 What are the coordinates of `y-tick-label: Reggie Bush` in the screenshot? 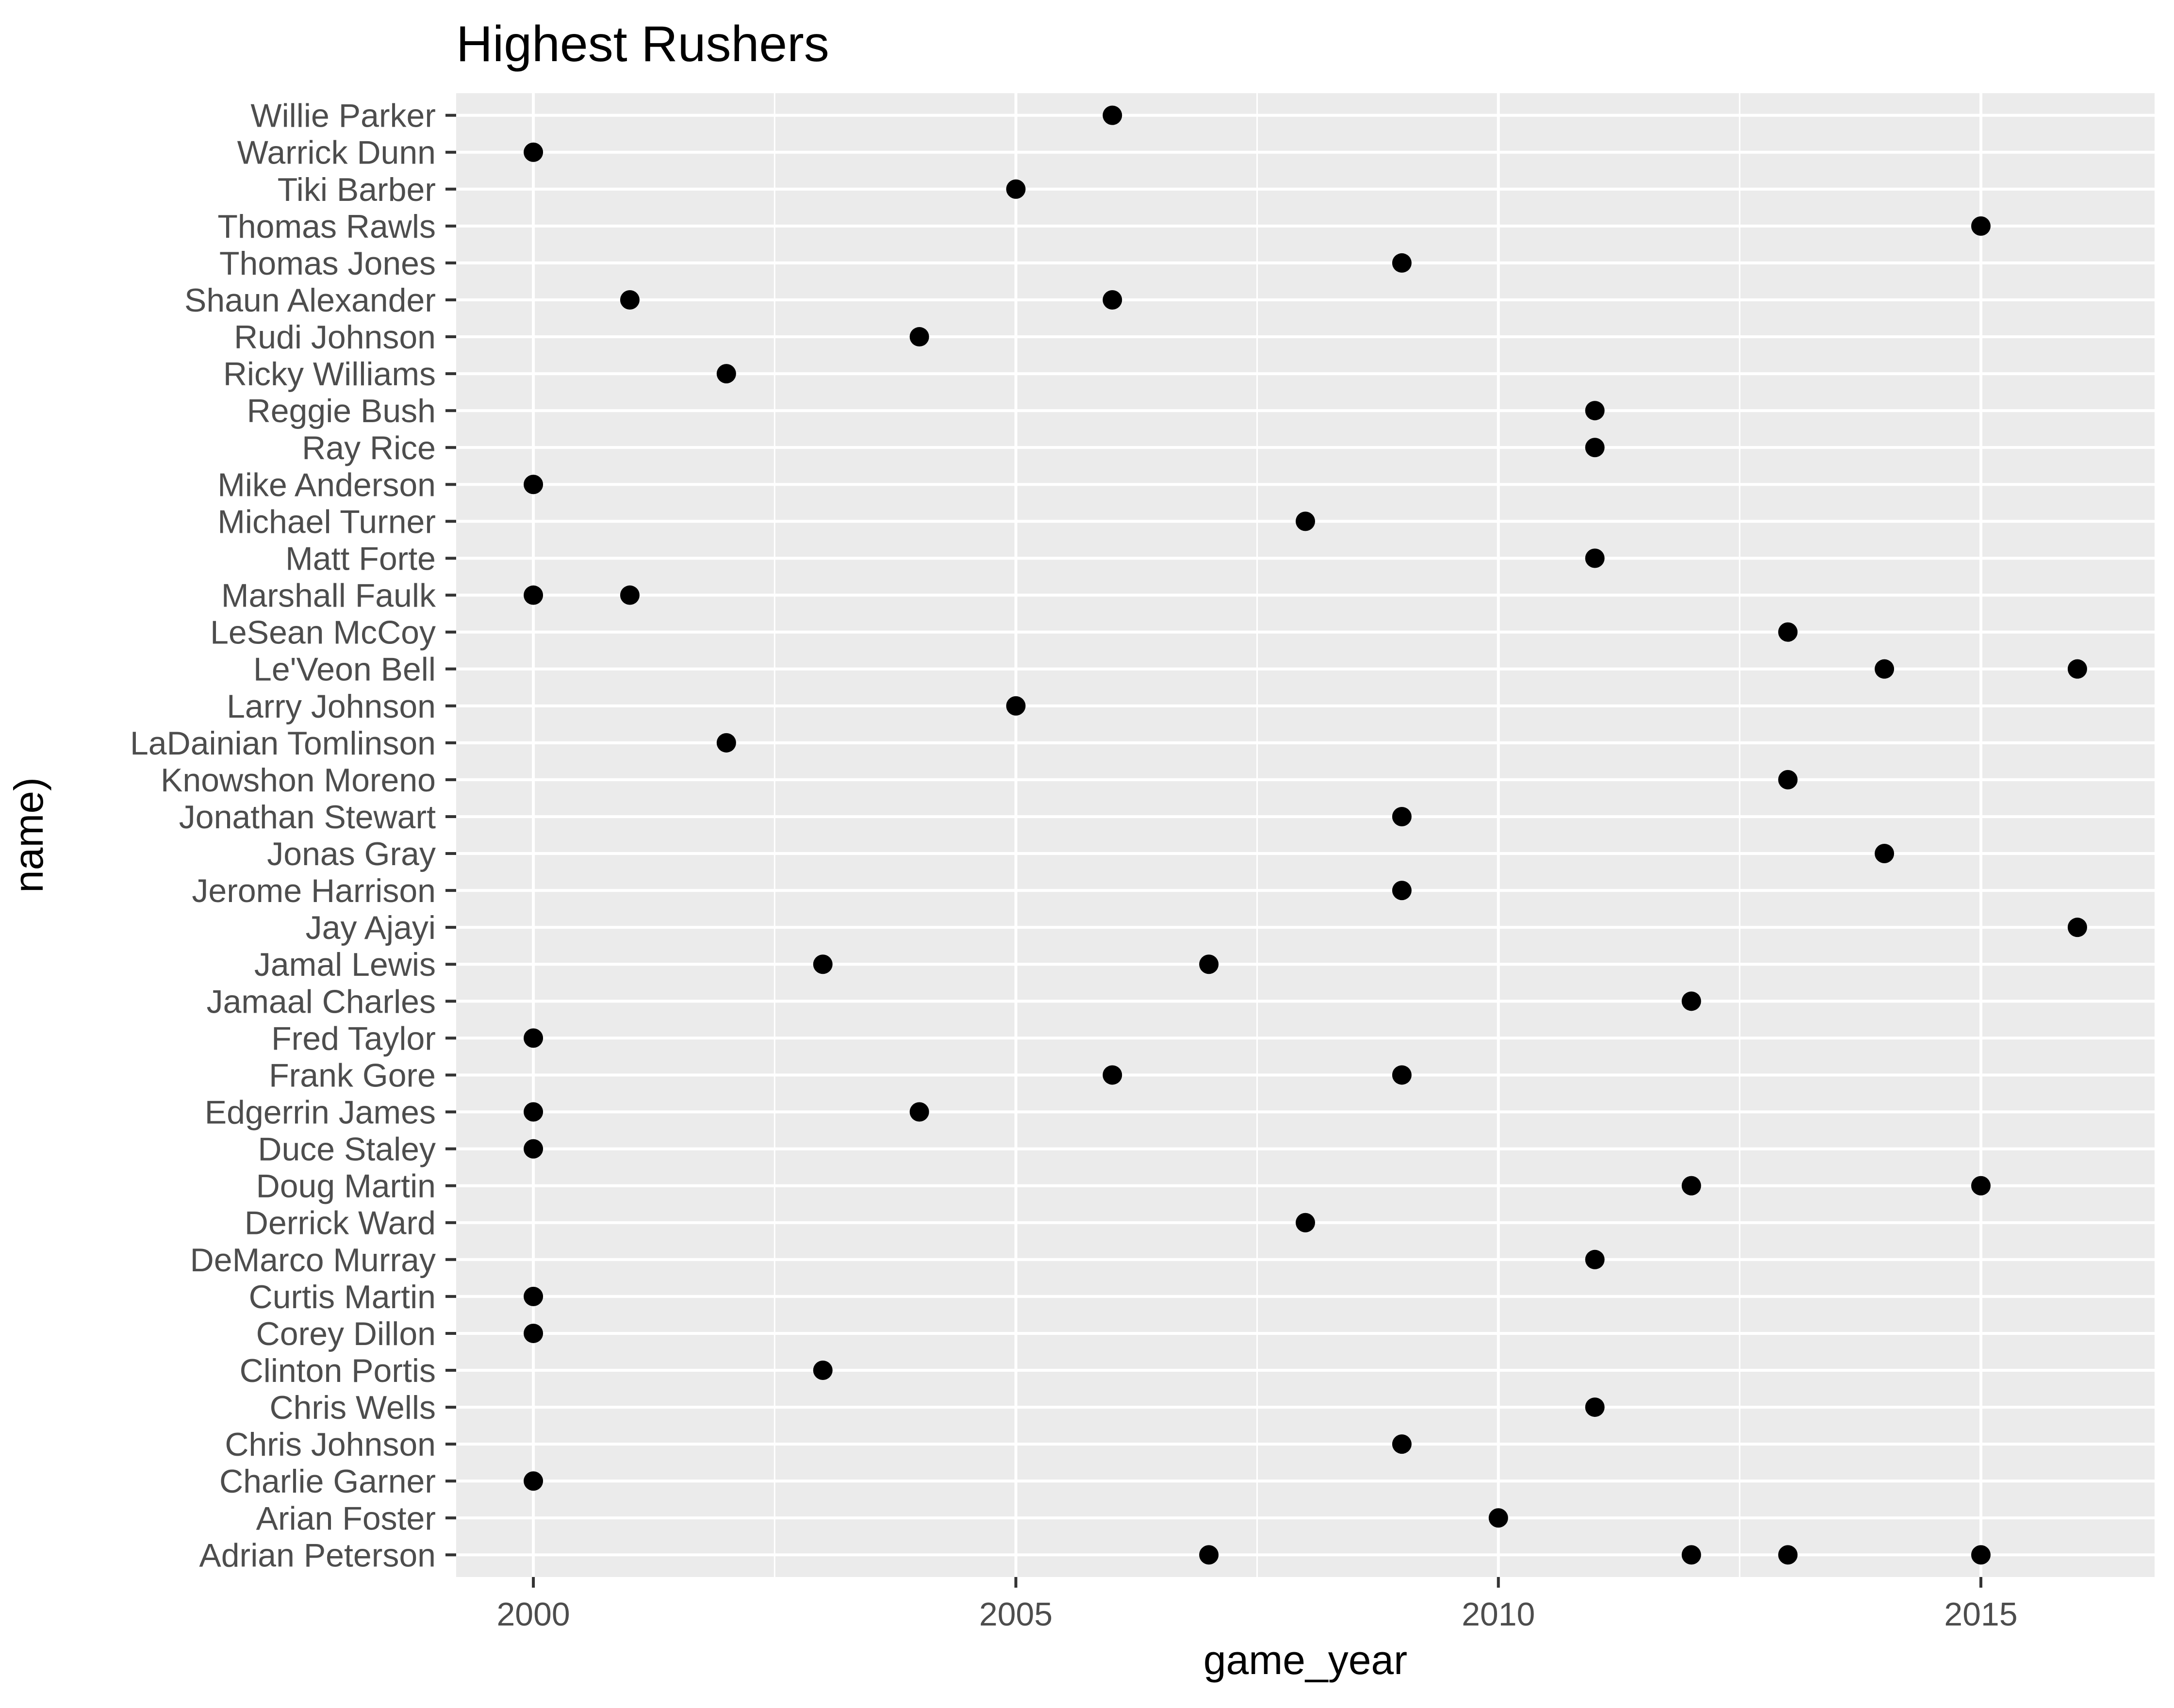 It's located at (341, 411).